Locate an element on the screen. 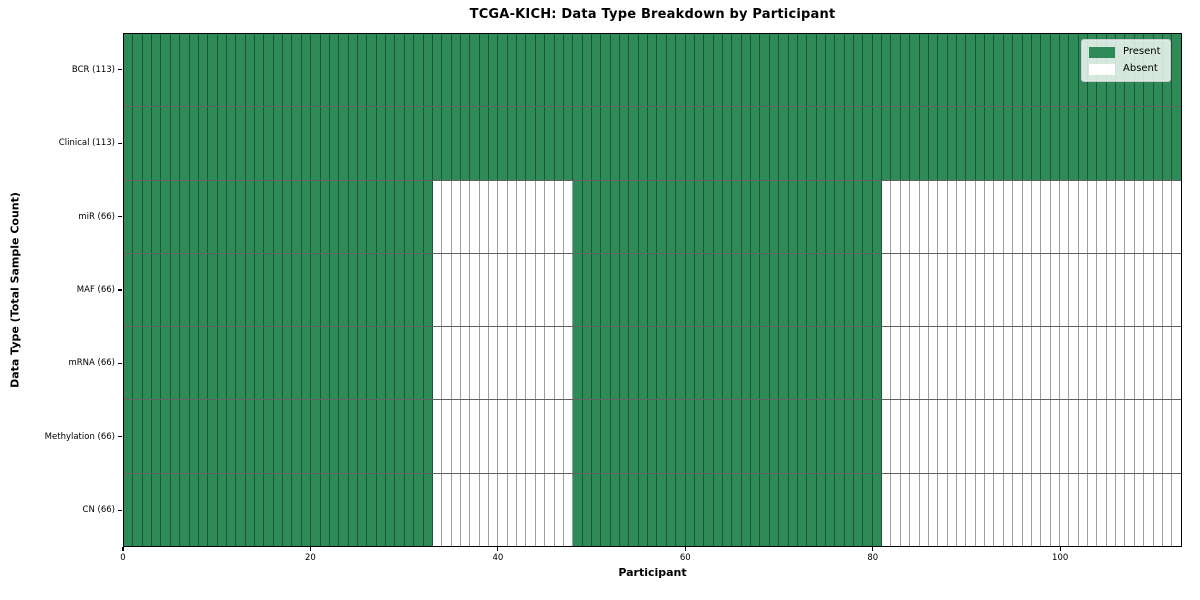 This screenshot has width=1200, height=600. x-tick-mark is located at coordinates (123, 549).